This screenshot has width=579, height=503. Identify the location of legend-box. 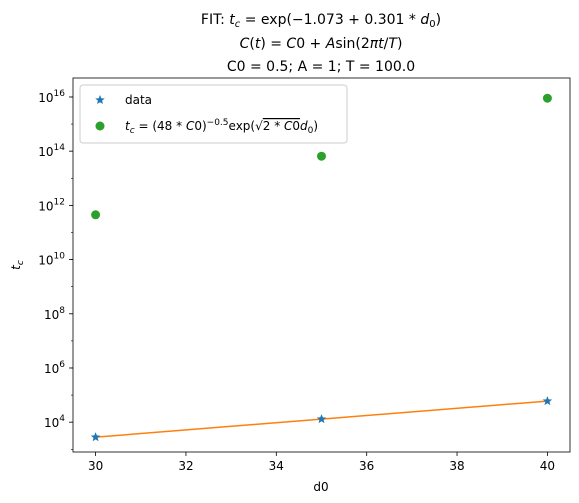
(213, 114).